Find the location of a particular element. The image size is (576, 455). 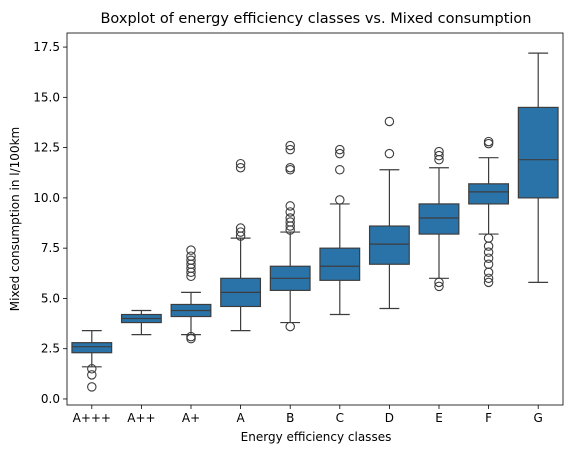

y-tick-label: 12.5 is located at coordinates (46, 148).